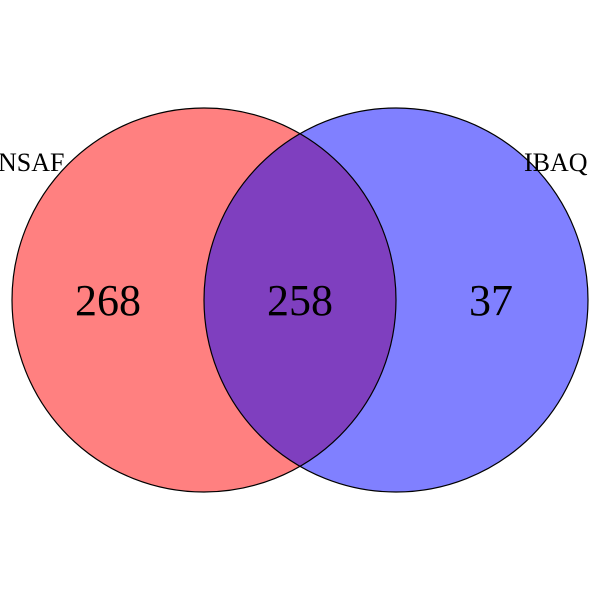 The height and width of the screenshot is (600, 600). I want to click on ibaq-set-label: IBAQ, so click(556, 162).